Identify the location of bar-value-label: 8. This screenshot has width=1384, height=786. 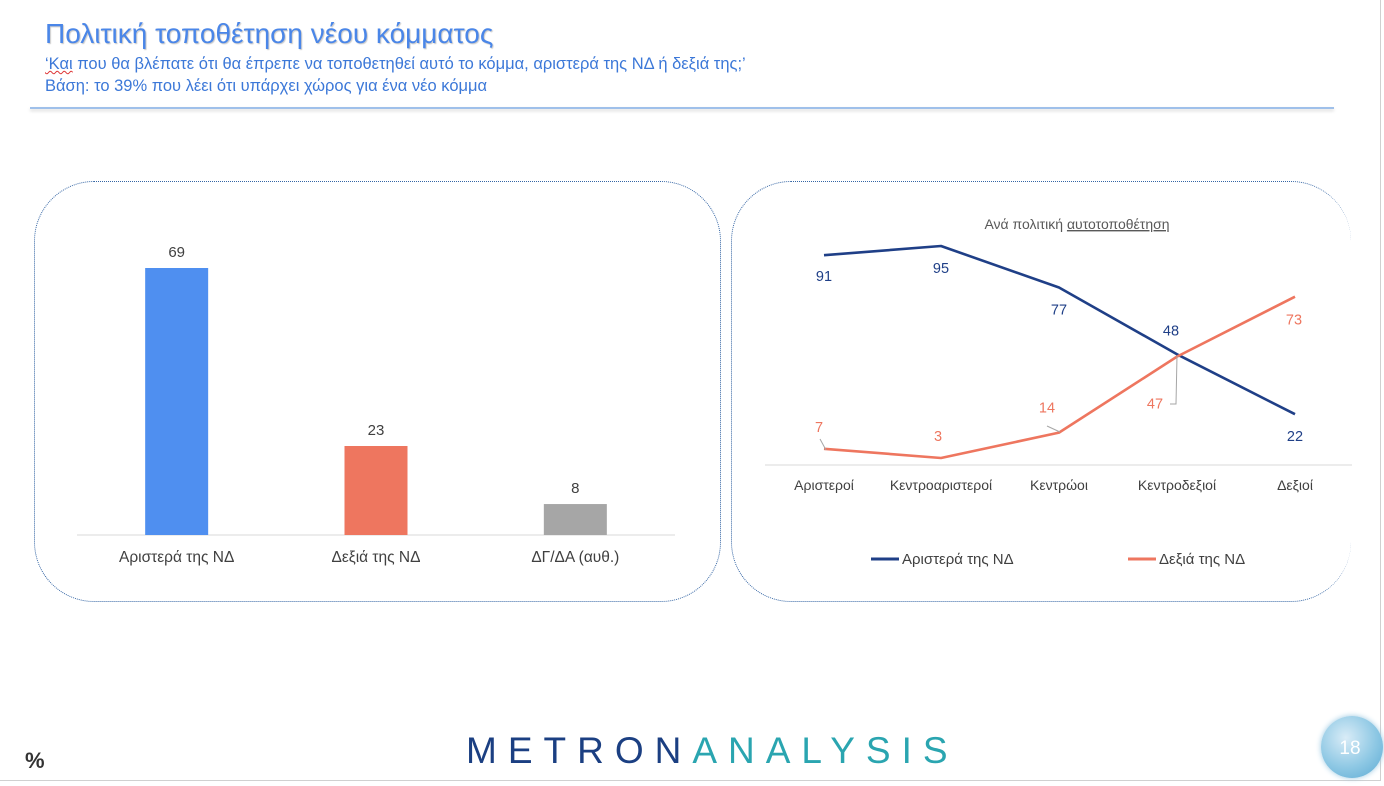
(575, 488).